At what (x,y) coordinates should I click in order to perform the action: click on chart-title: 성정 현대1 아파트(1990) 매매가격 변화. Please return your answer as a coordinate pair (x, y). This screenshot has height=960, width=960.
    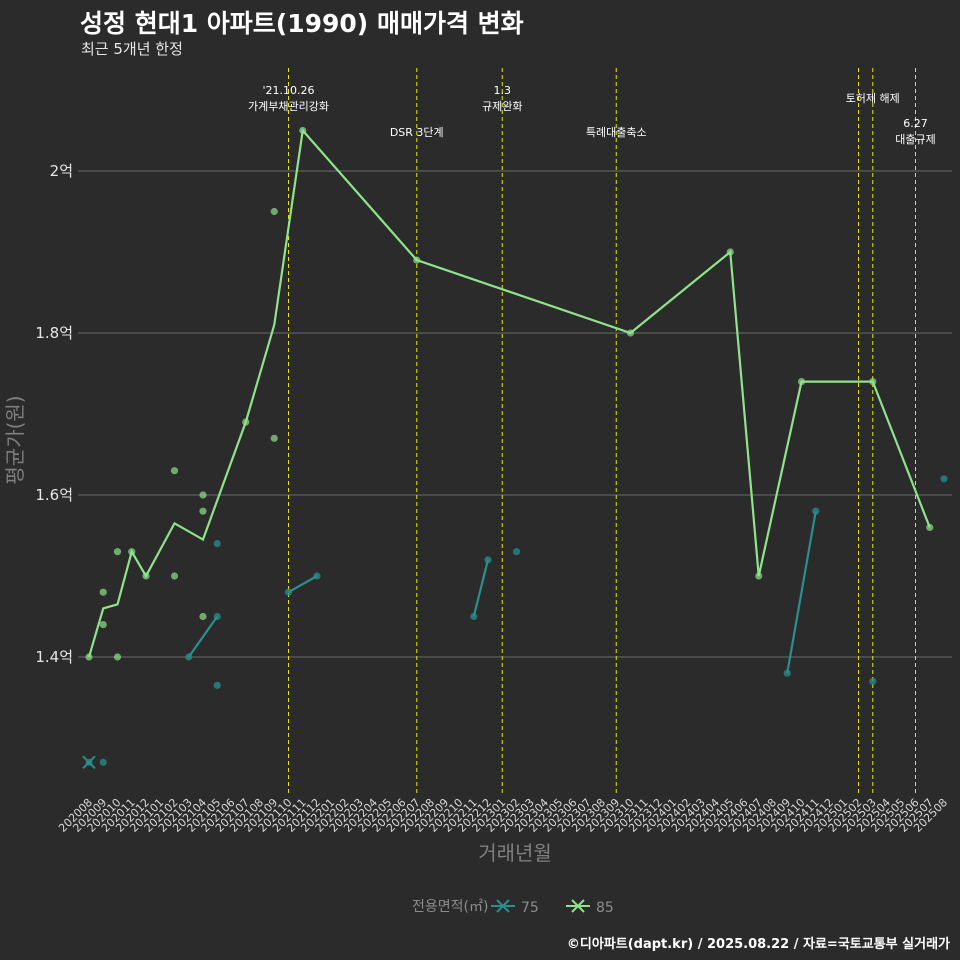
    Looking at the image, I should click on (302, 23).